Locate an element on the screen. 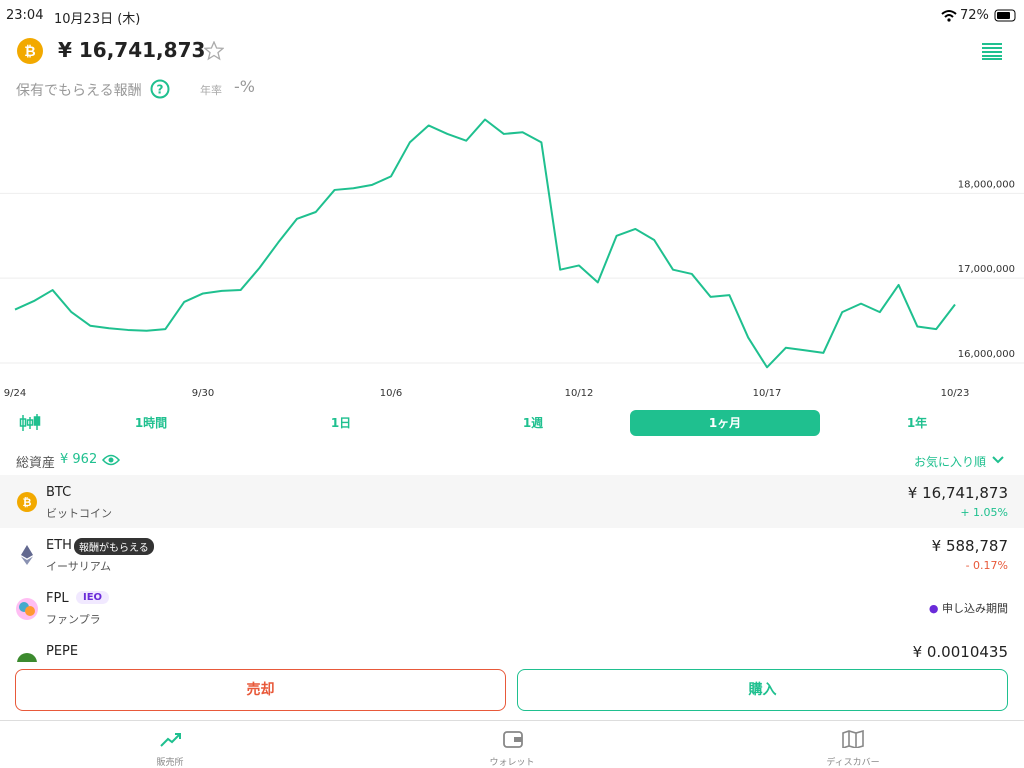 Image resolution: width=1024 pixels, height=768 pixels. coin-symbol: ETH is located at coordinates (59, 545).